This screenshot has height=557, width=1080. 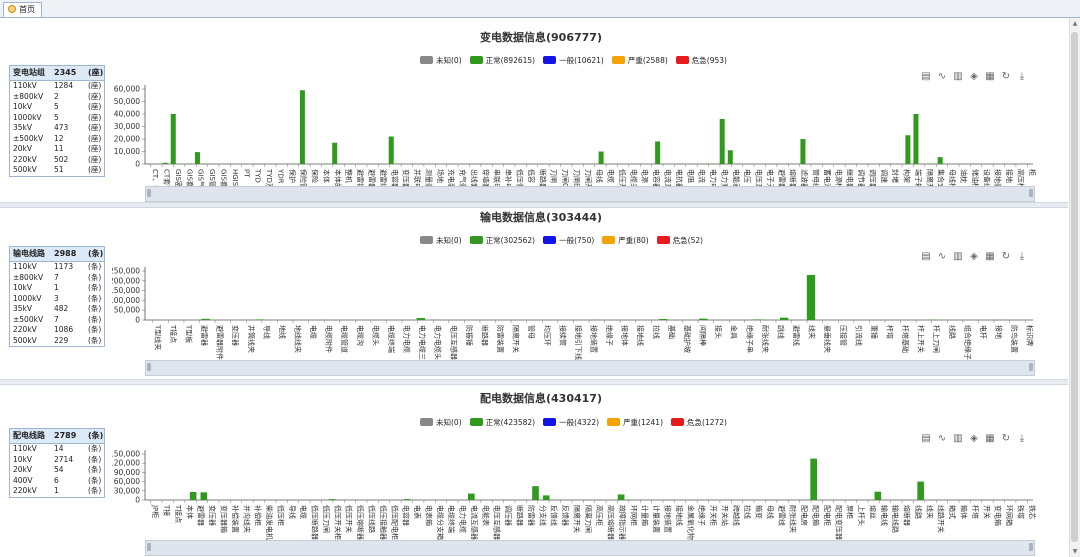 What do you see at coordinates (189, 512) in the screenshot?
I see `x-tick-label: 本体` at bounding box center [189, 512].